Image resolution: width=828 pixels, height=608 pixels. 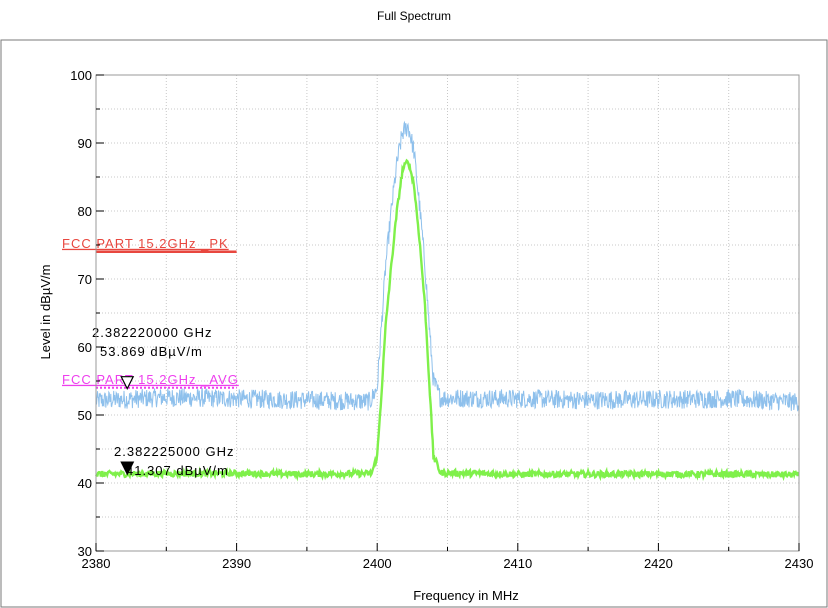 What do you see at coordinates (799, 563) in the screenshot?
I see `x-tick-label: 2430` at bounding box center [799, 563].